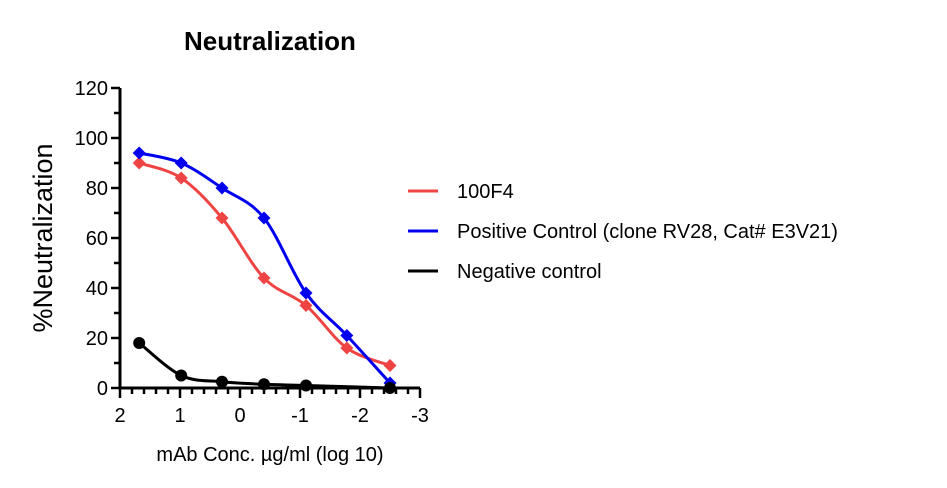 This screenshot has height=488, width=947. What do you see at coordinates (420, 416) in the screenshot?
I see `x-tick-label: -3` at bounding box center [420, 416].